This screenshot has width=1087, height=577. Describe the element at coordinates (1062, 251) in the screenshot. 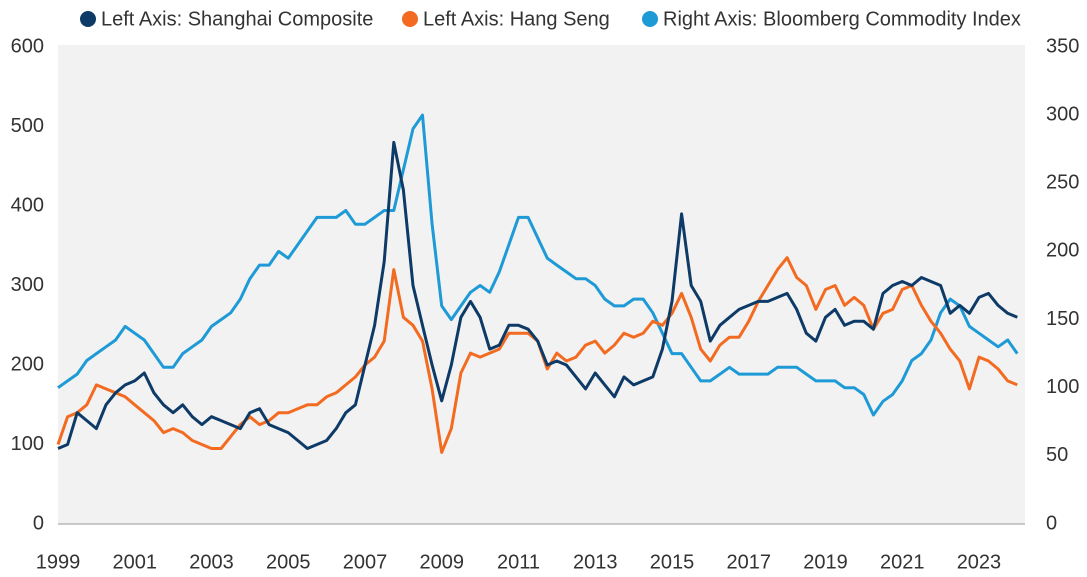

I see `y2-tick-label: 200` at that location.